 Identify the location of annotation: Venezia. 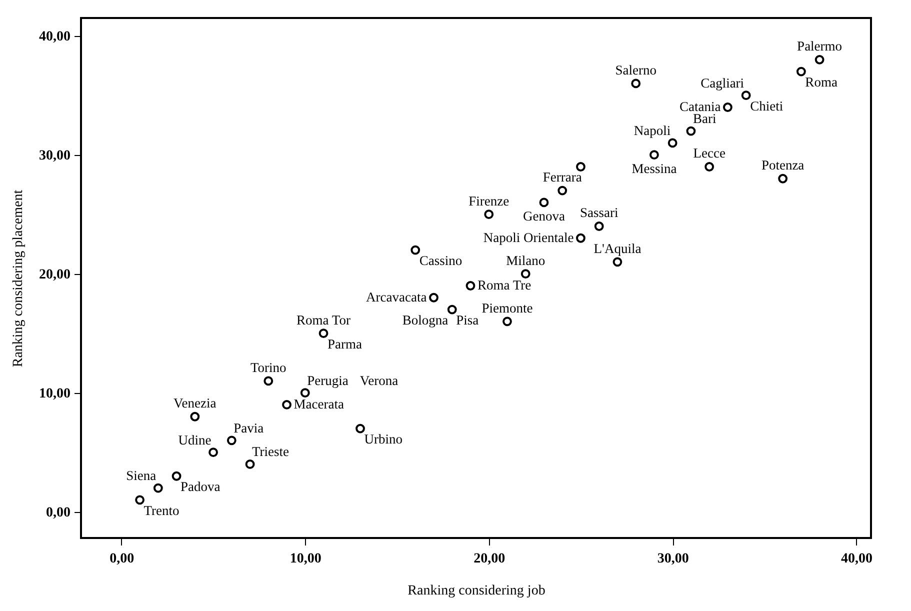
(195, 403).